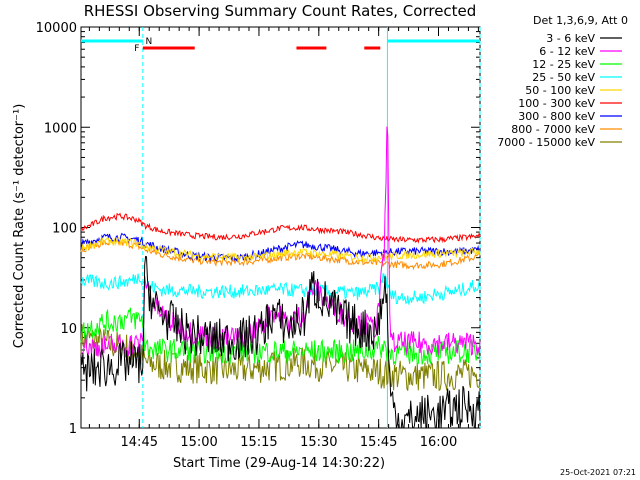 Image resolution: width=640 pixels, height=480 pixels. Describe the element at coordinates (563, 64) in the screenshot. I see `legend-label: 12 - 25 keV` at that location.